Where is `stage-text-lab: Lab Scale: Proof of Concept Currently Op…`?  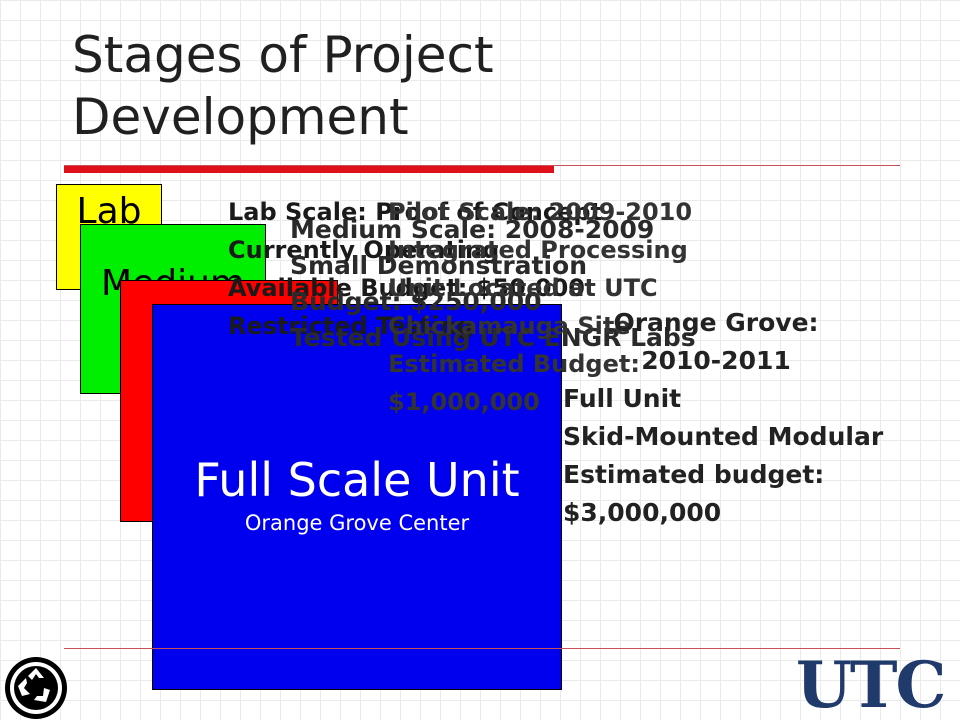
stage-text-lab: Lab Scale: Proof of Concept Currently Op… is located at coordinates (415, 269).